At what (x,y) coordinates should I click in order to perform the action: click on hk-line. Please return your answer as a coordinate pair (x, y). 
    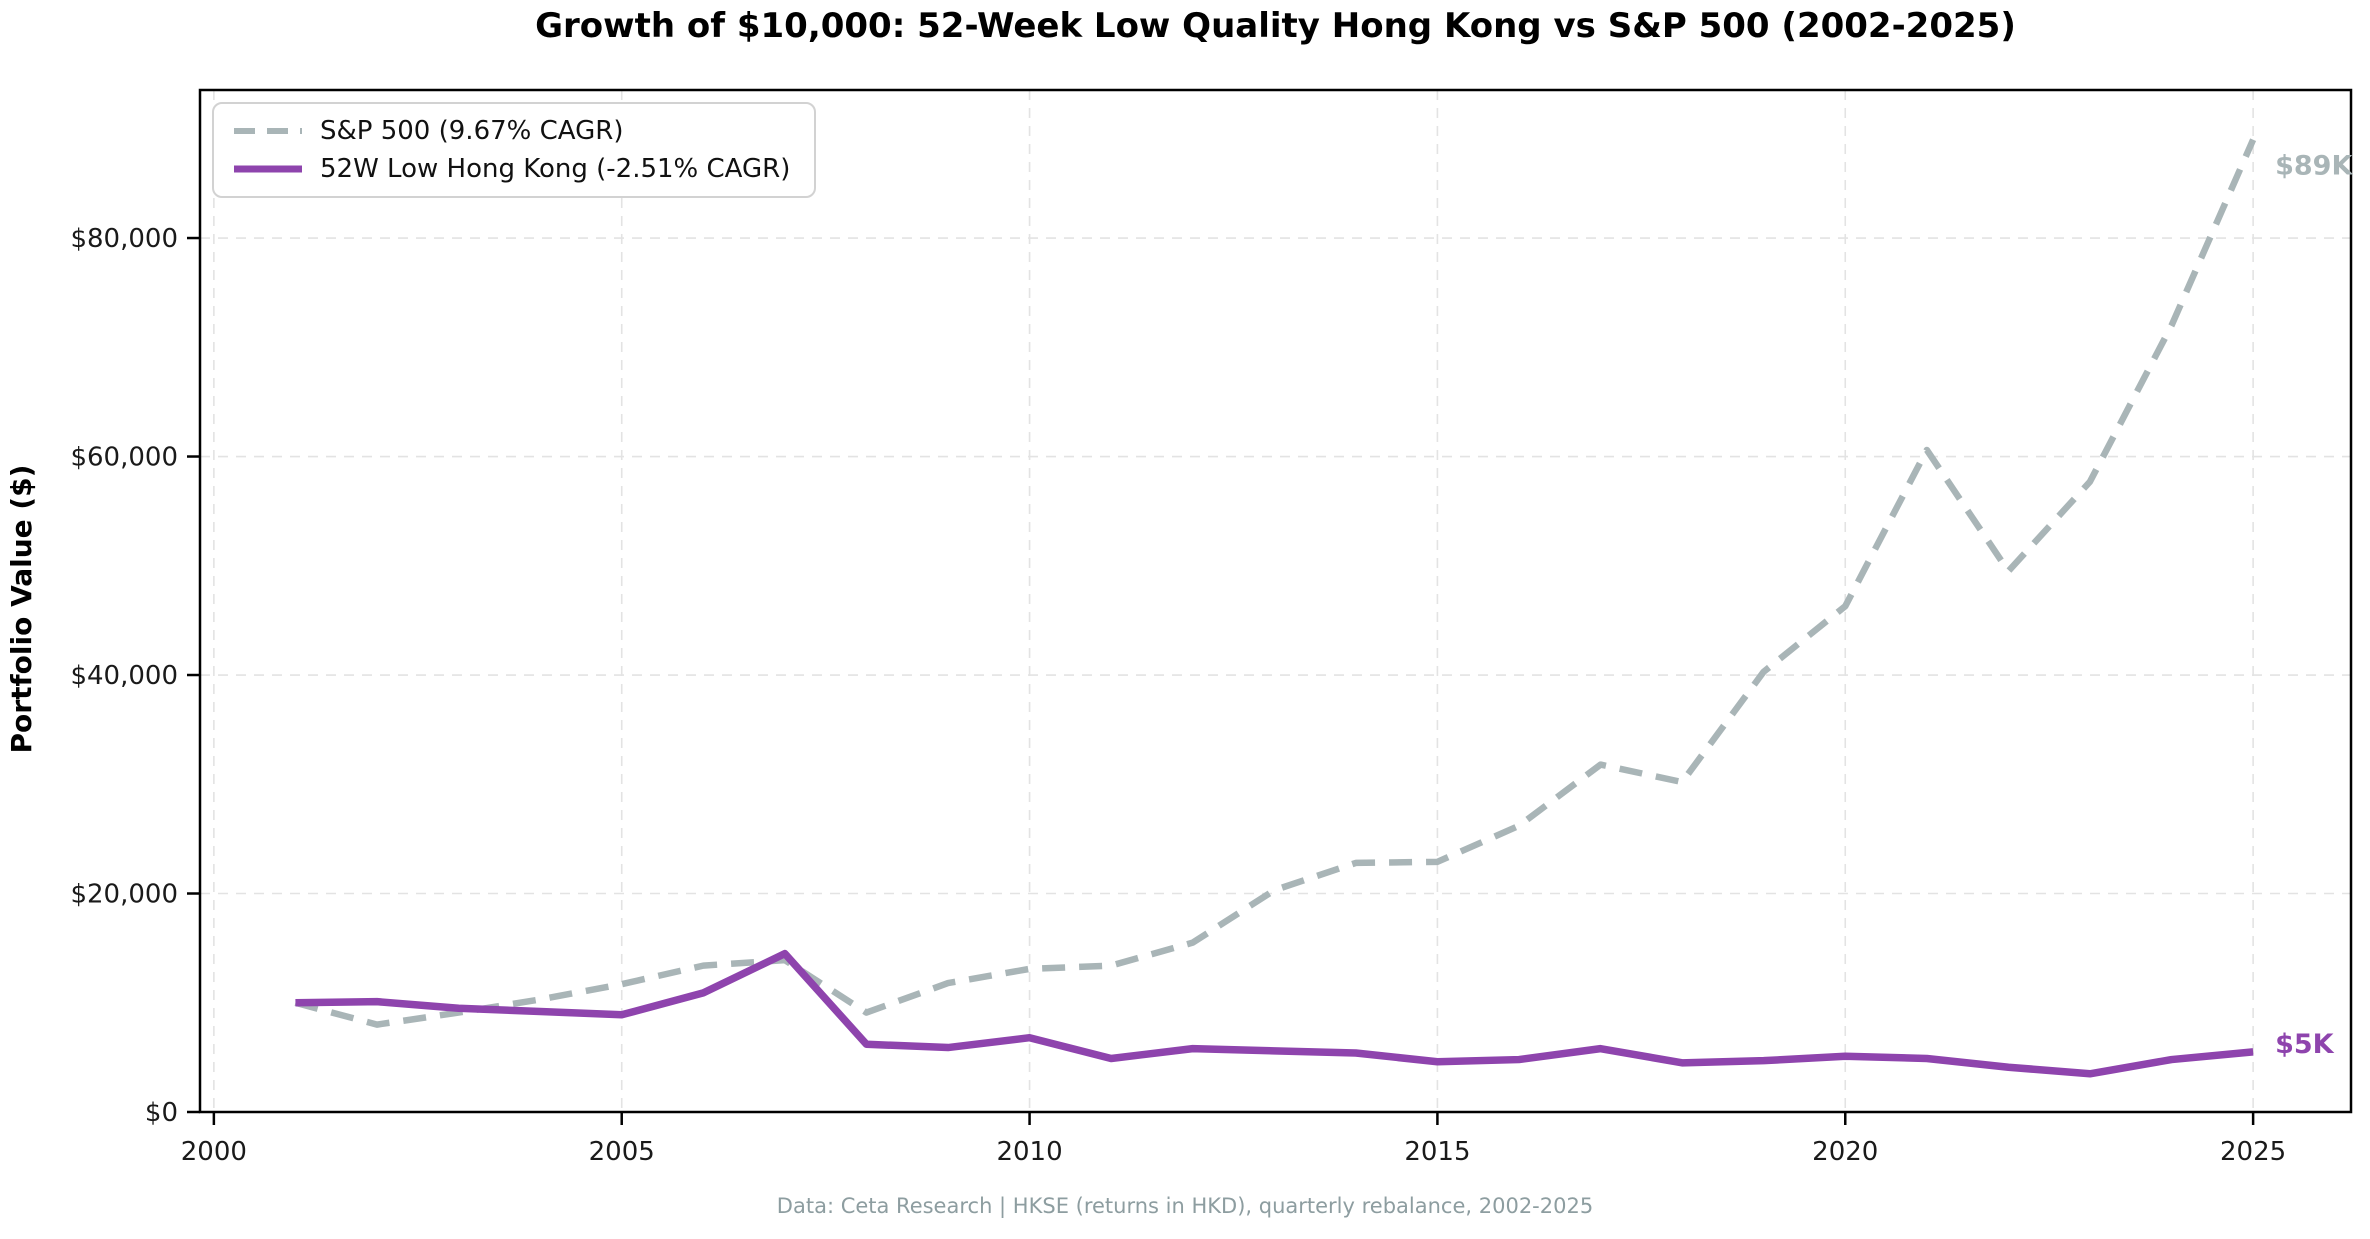
    Looking at the image, I should click on (1274, 1013).